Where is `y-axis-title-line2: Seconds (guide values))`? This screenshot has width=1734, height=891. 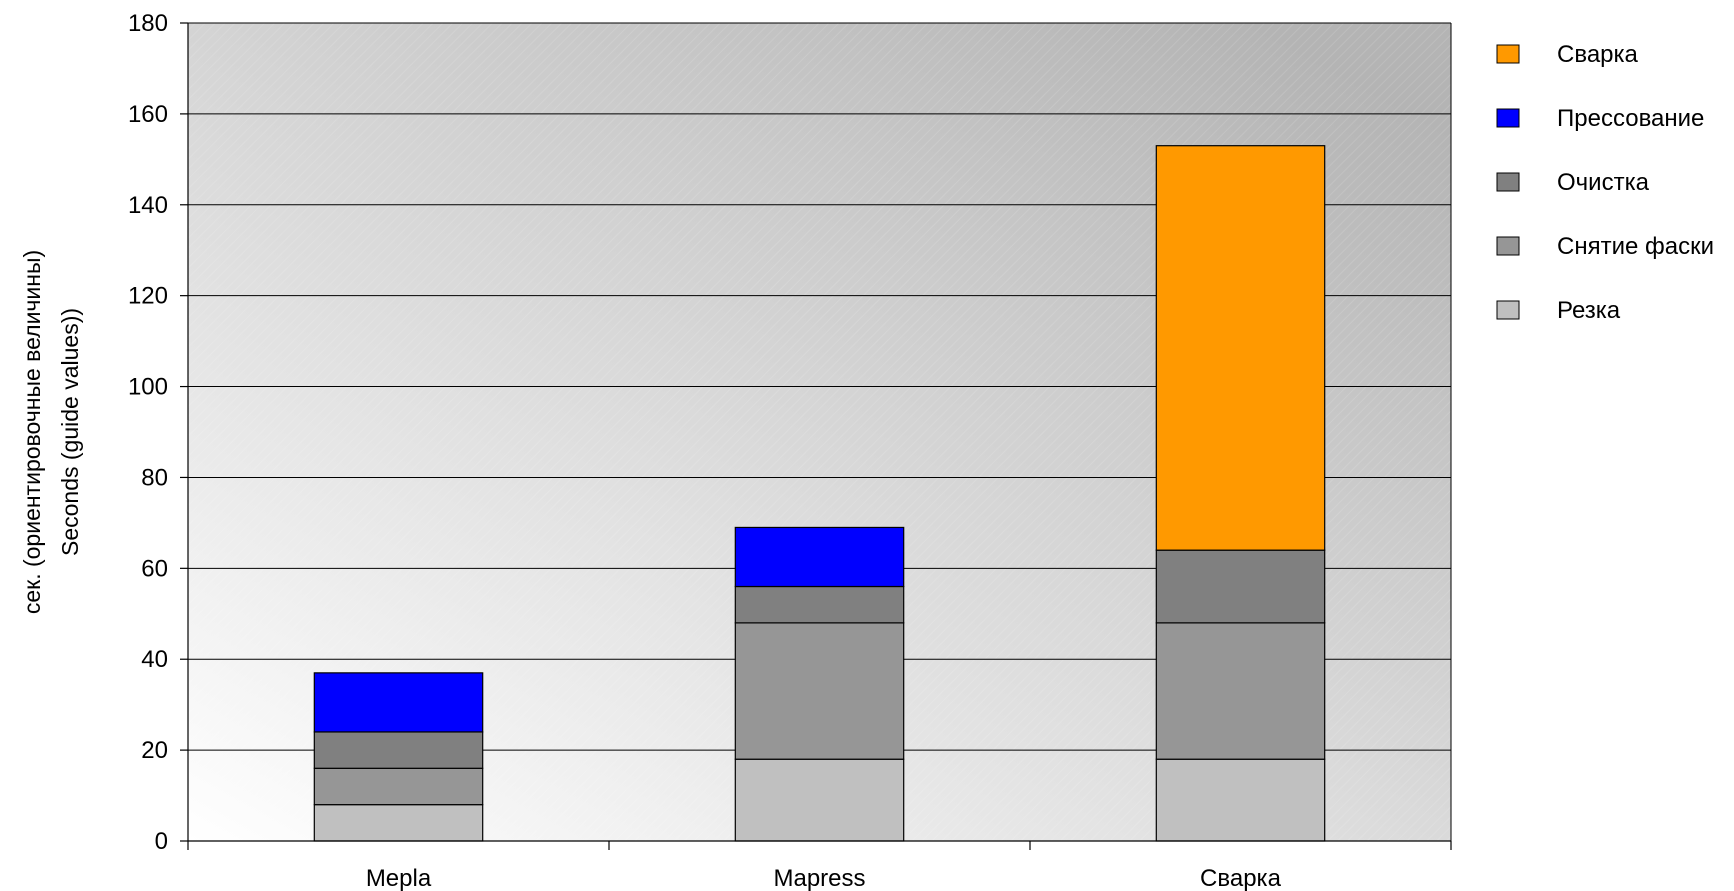
y-axis-title-line2: Seconds (guide values)) is located at coordinates (70, 432).